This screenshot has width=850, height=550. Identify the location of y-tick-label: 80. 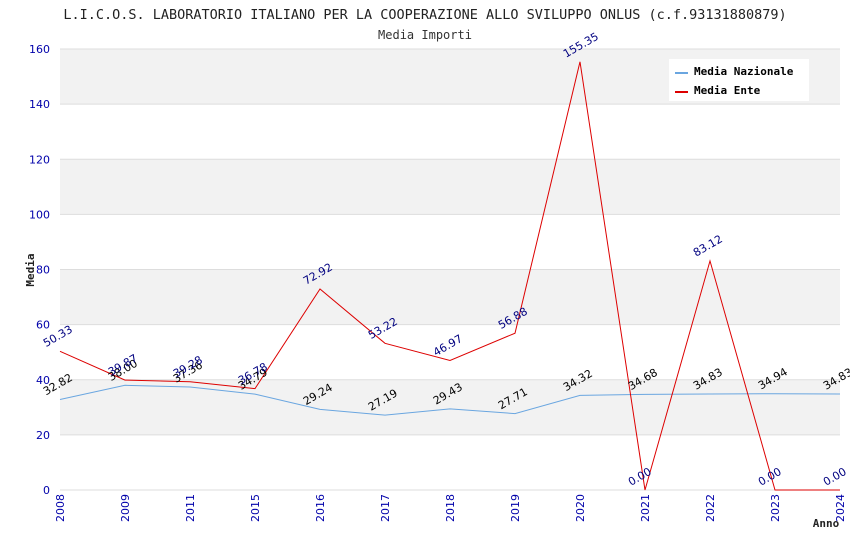
(43, 270).